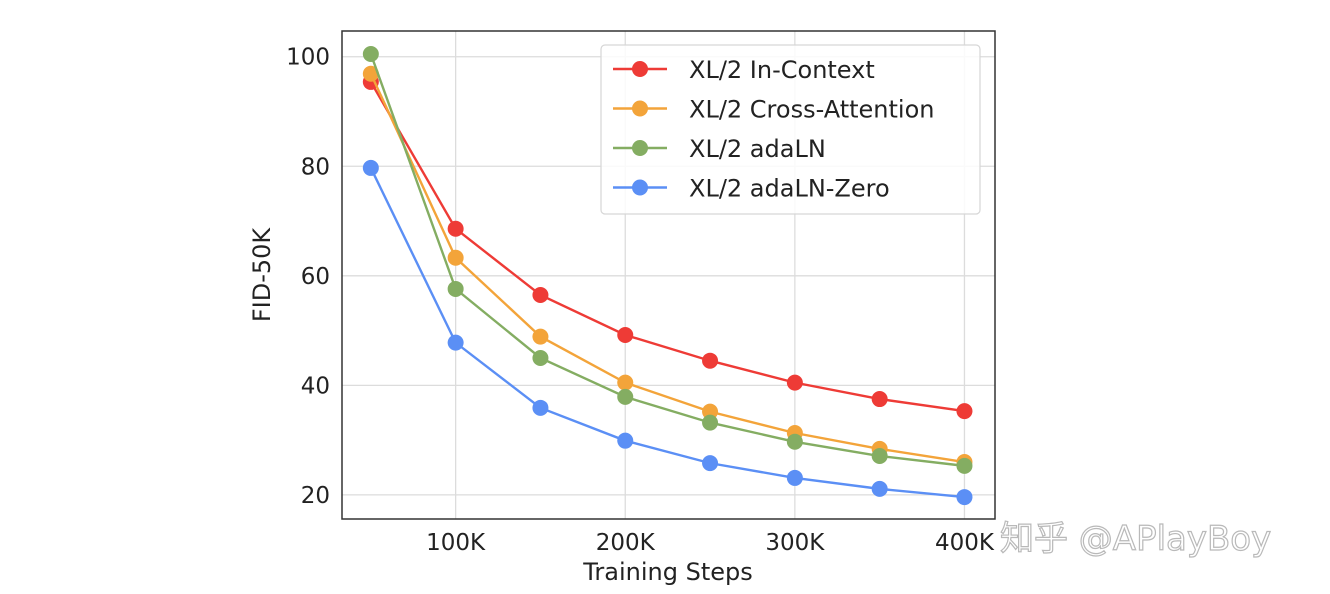 This screenshot has height=594, width=1330. Describe the element at coordinates (1135, 539) in the screenshot. I see `watermark: 知乎 @APlayBoy` at that location.